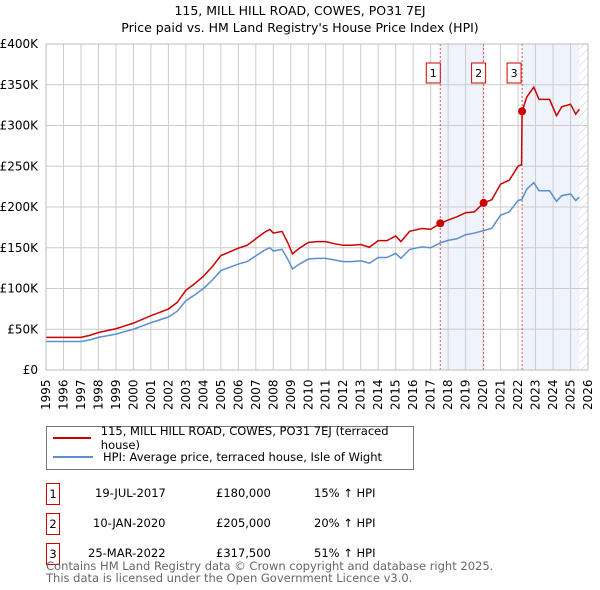  What do you see at coordinates (23, 329) in the screenshot?
I see `y-tick-label: £50K` at bounding box center [23, 329].